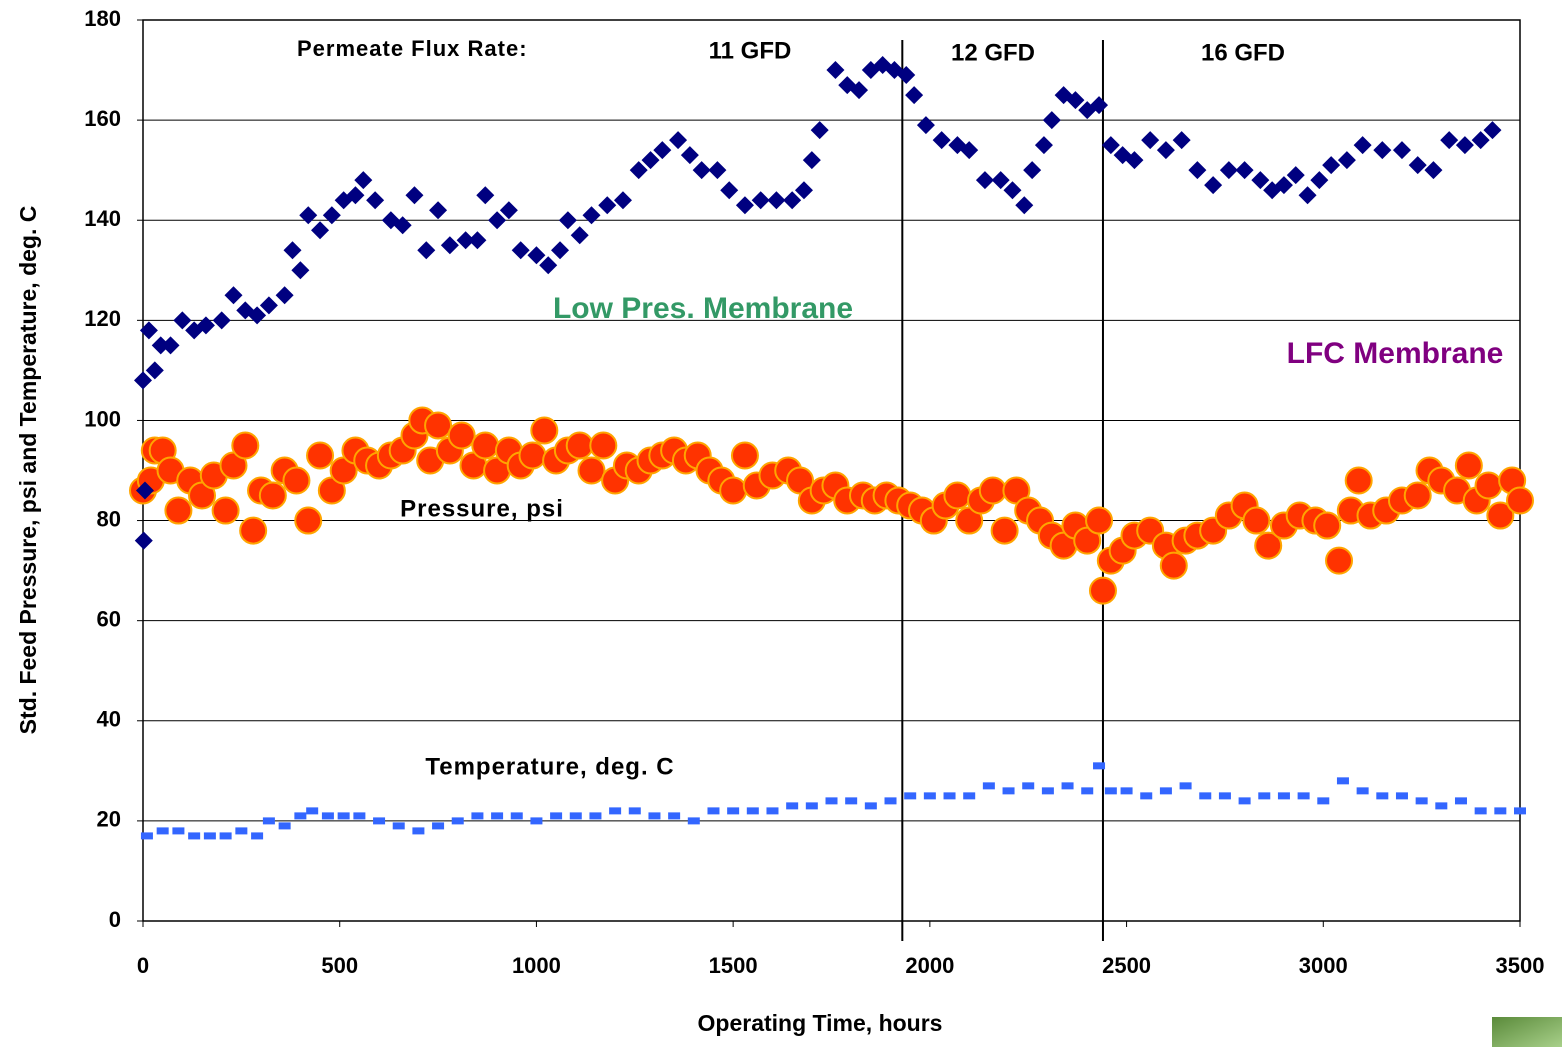  Describe the element at coordinates (929, 965) in the screenshot. I see `x-tick-label: 2000` at that location.